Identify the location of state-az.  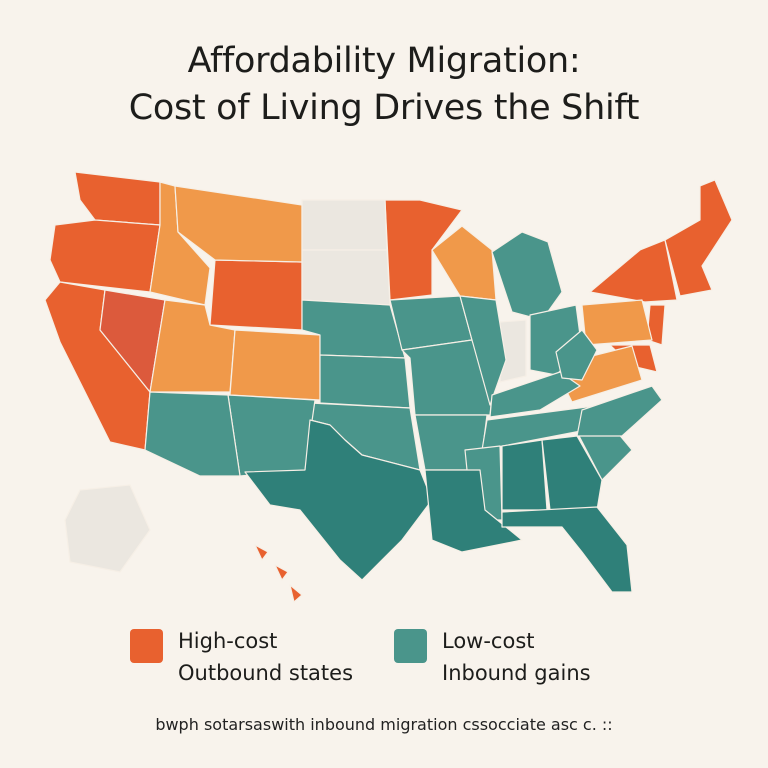
(192, 434).